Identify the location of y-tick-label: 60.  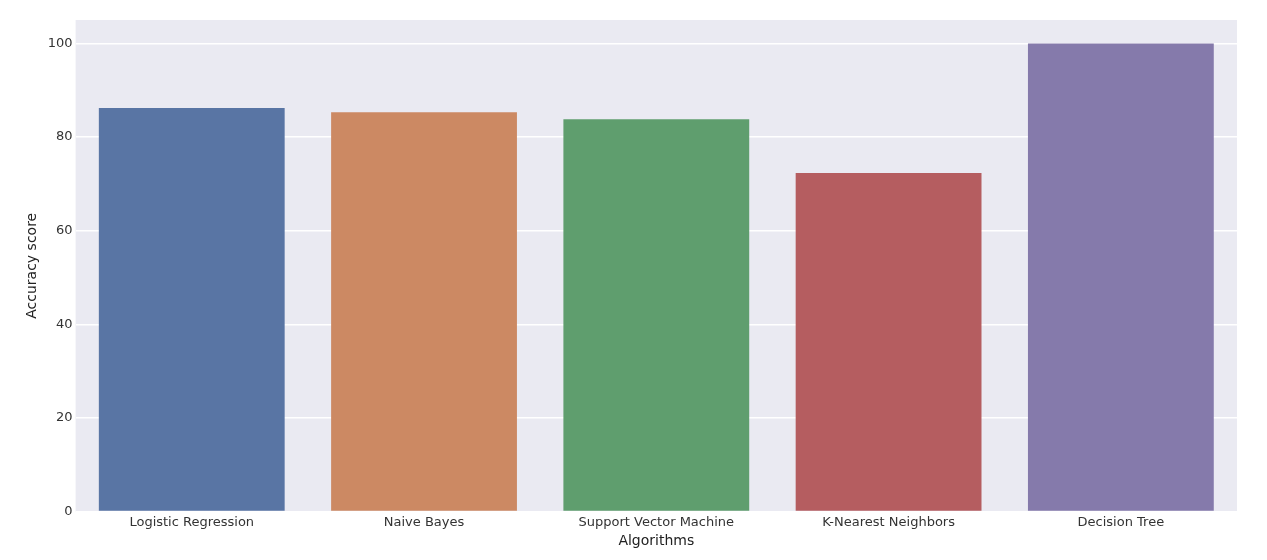
(64, 230).